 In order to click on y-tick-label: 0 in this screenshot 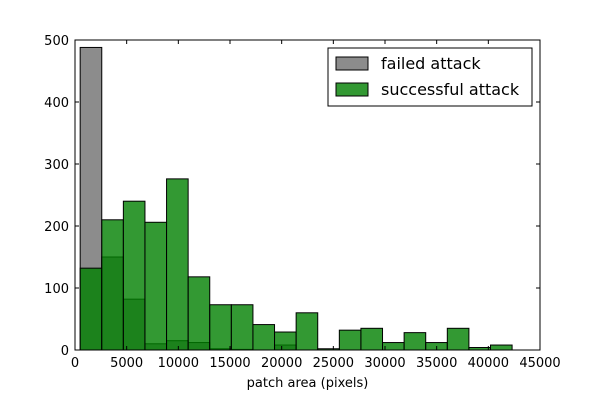, I will do `click(65, 351)`.